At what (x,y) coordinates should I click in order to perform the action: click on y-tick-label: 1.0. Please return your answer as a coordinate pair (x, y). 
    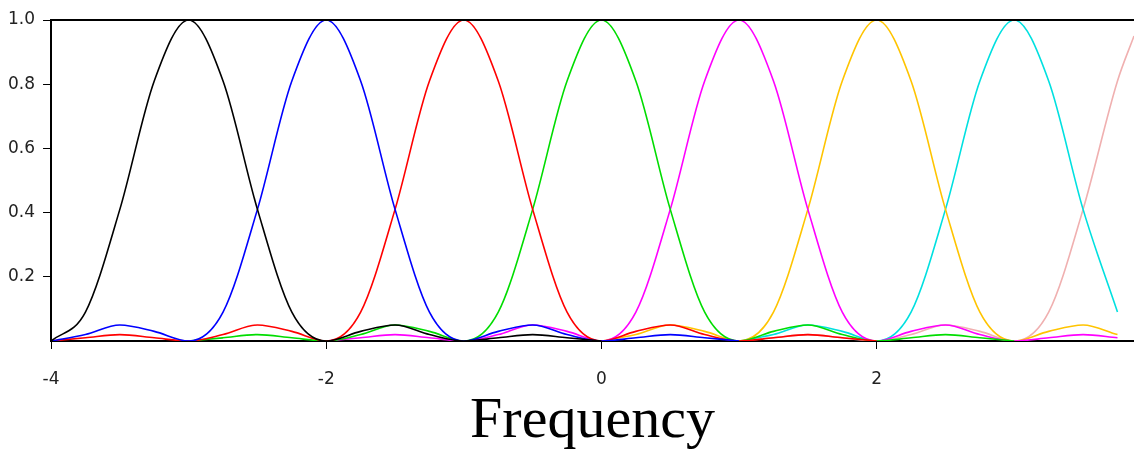
    Looking at the image, I should click on (21, 18).